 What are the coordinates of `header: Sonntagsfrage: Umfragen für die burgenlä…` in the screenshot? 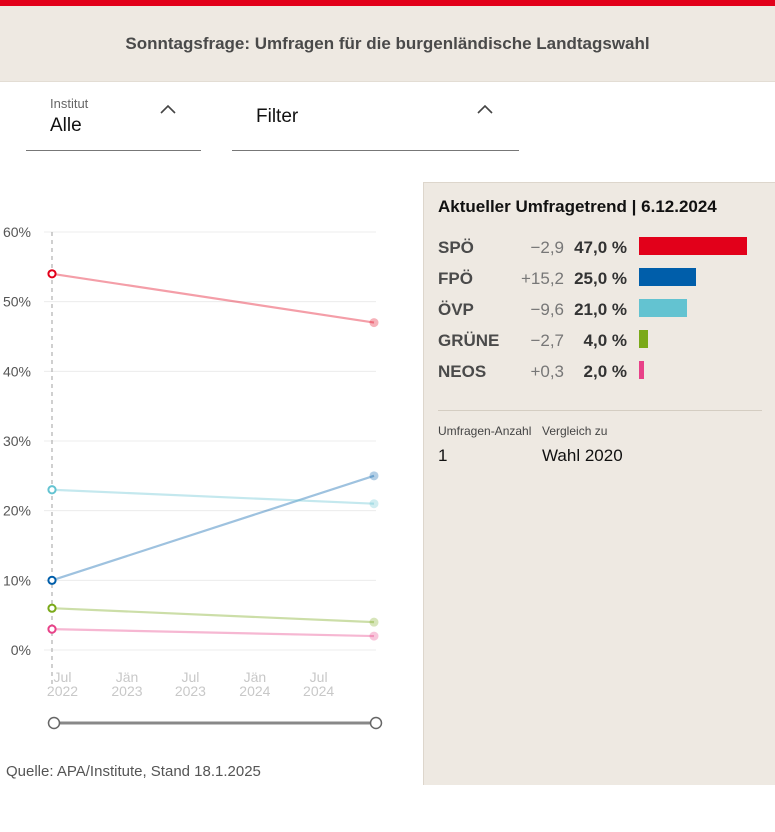 It's located at (387, 44).